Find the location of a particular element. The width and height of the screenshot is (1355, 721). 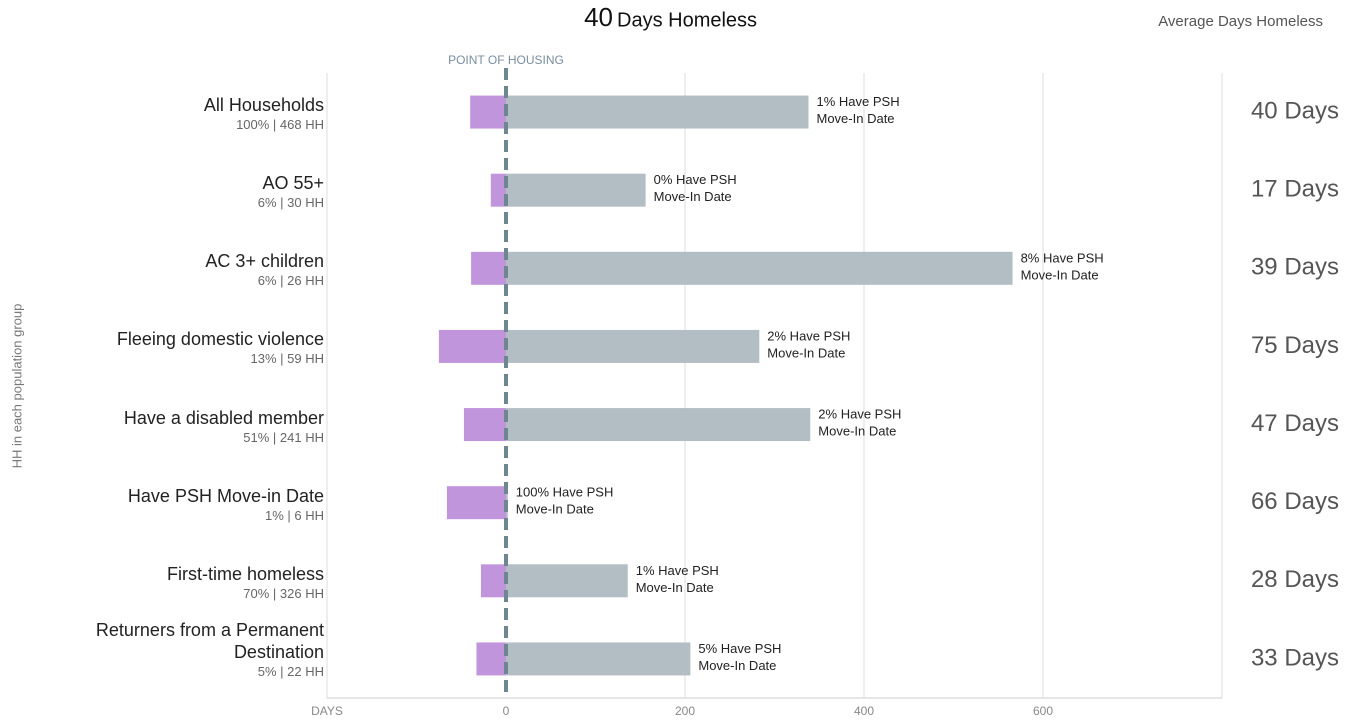

x-tick-label: 600 is located at coordinates (1043, 711).